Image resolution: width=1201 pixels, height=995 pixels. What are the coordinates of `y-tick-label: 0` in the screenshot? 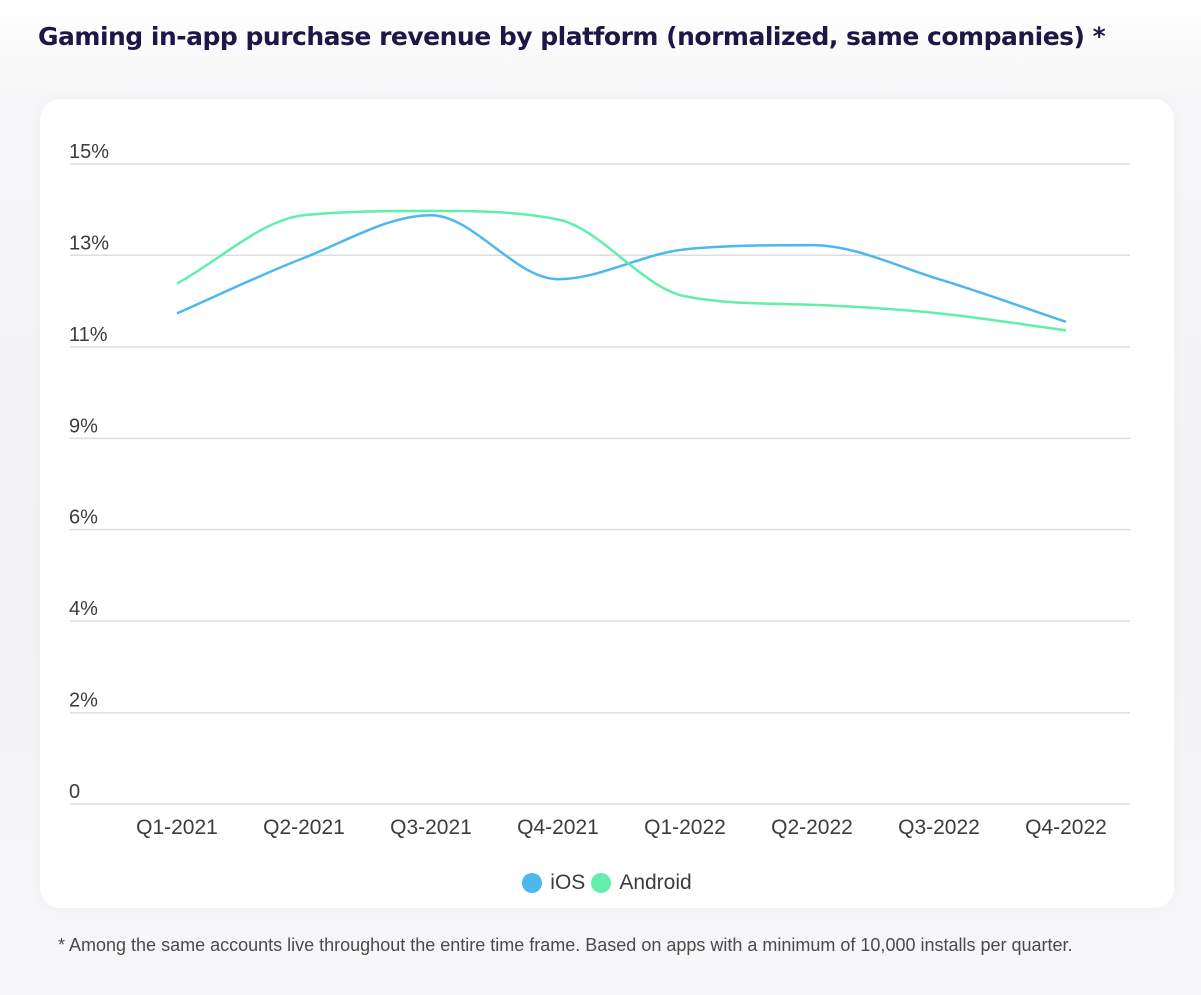 It's located at (74, 792).